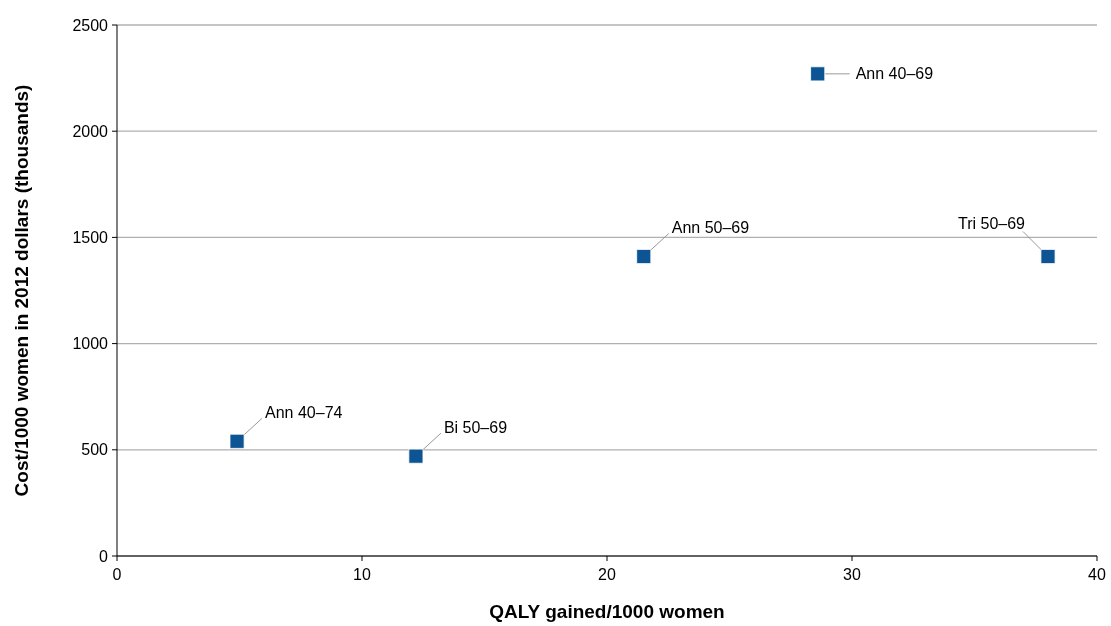  I want to click on y-tick-label: 1500, so click(90, 237).